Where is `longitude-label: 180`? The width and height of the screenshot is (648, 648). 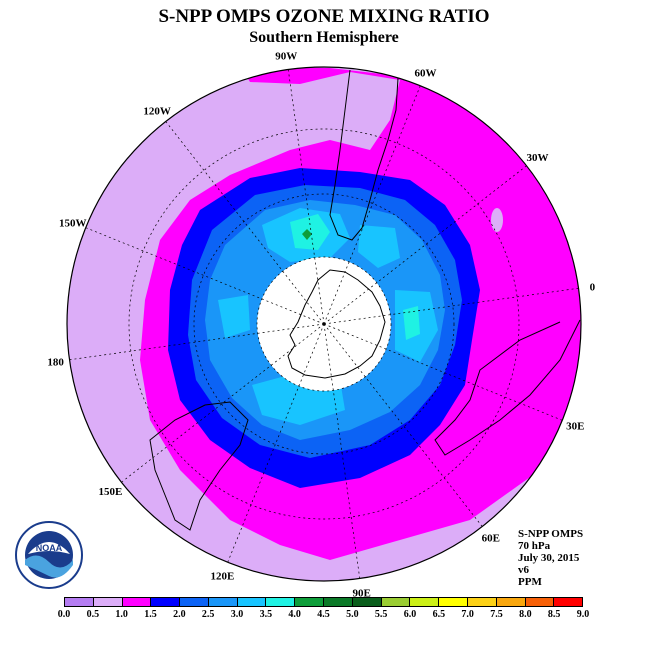 longitude-label: 180 is located at coordinates (55, 363).